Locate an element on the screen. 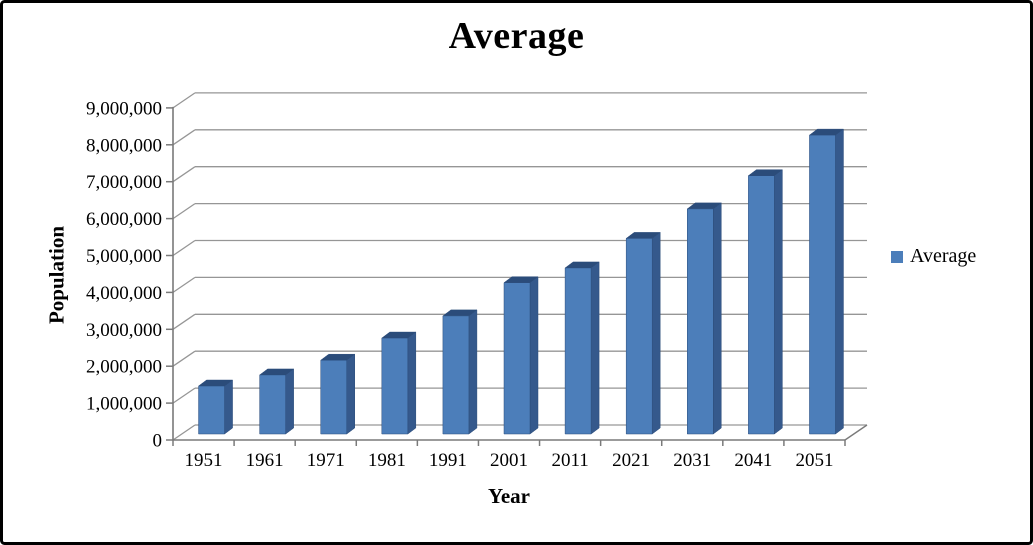 The height and width of the screenshot is (545, 1033). y-tick-label: 3,000,000 is located at coordinates (124, 330).